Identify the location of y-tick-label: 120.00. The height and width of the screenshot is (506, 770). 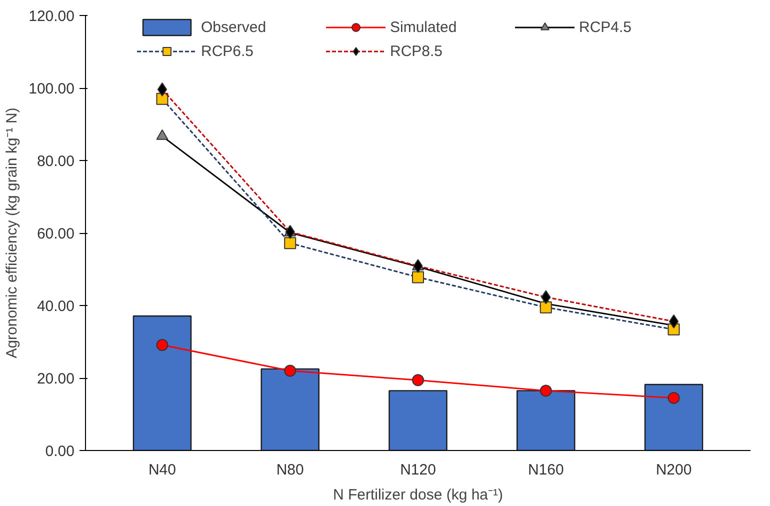
(51, 16).